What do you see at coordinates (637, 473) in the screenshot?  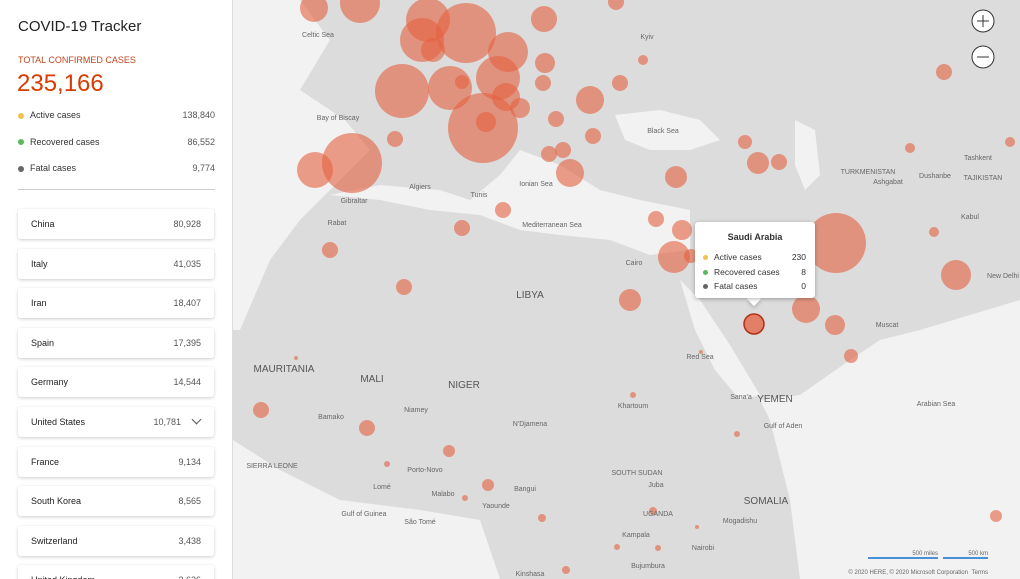 I see `map-label: SOUTH SUDAN` at bounding box center [637, 473].